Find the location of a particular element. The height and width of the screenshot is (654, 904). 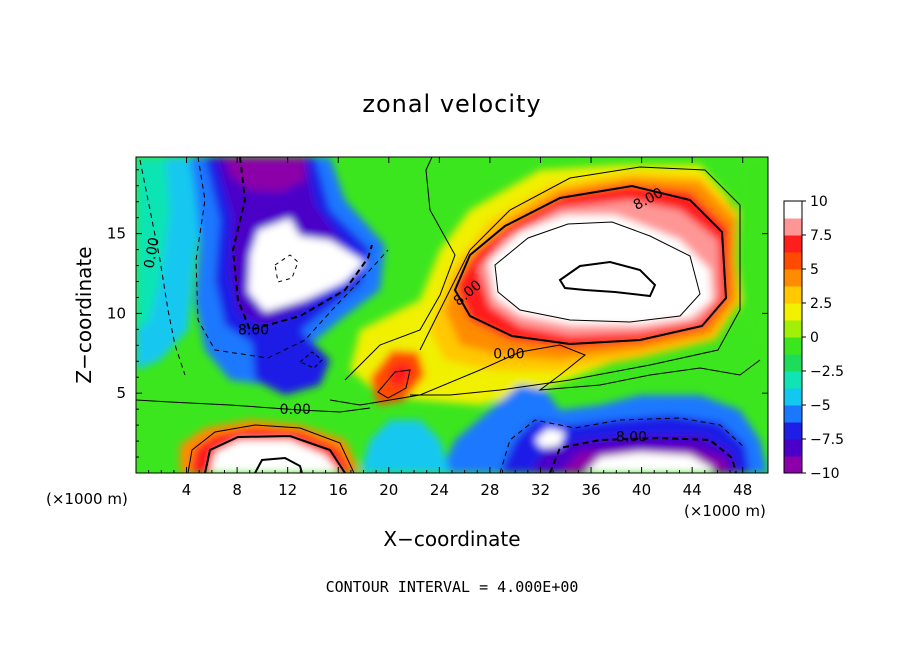

x-tick-label: 28 is located at coordinates (489, 490).